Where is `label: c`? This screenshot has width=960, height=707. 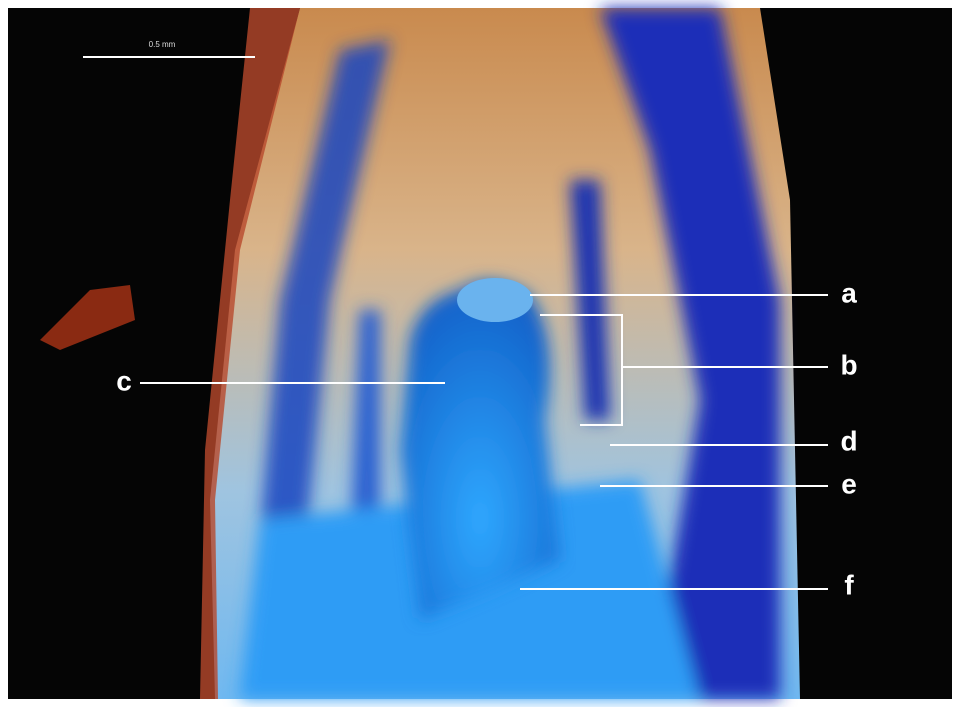 label: c is located at coordinates (124, 380).